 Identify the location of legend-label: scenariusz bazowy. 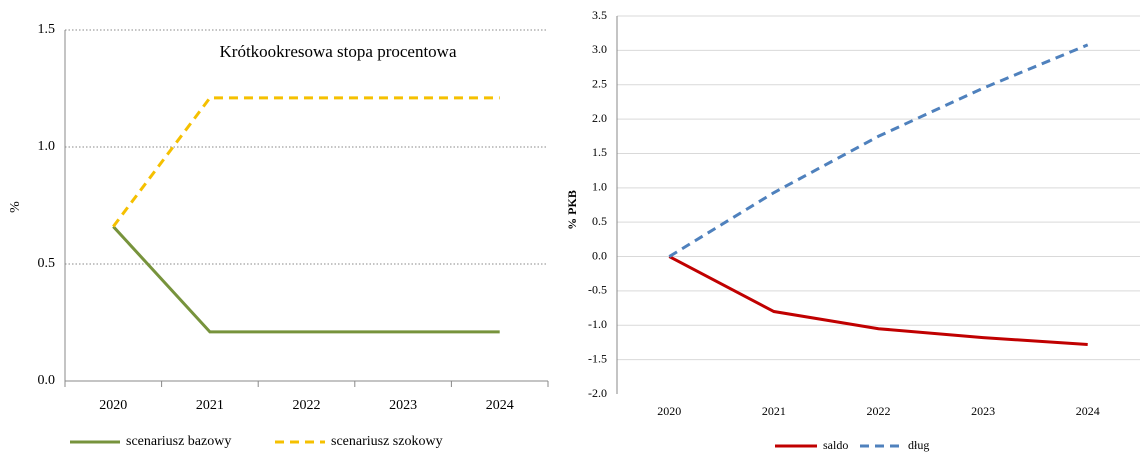
(178, 441).